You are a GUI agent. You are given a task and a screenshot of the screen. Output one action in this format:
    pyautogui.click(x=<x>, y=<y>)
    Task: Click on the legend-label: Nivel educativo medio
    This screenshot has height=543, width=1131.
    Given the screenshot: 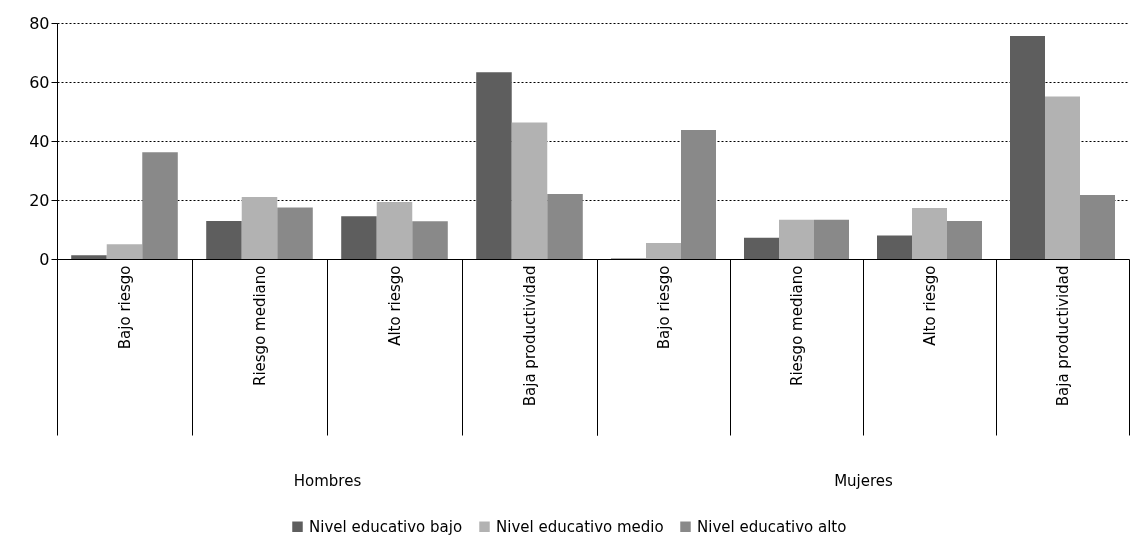 What is the action you would take?
    pyautogui.click(x=580, y=526)
    